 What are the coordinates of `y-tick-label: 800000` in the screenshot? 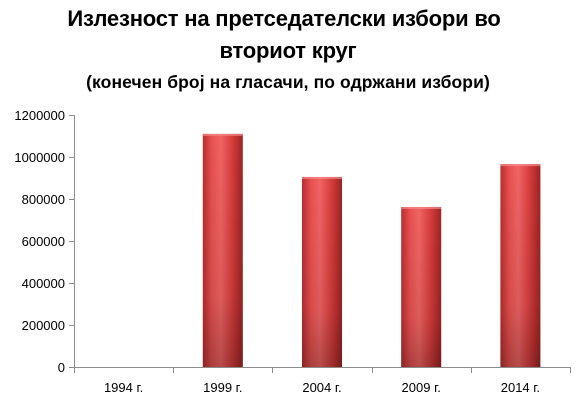 It's located at (43, 199).